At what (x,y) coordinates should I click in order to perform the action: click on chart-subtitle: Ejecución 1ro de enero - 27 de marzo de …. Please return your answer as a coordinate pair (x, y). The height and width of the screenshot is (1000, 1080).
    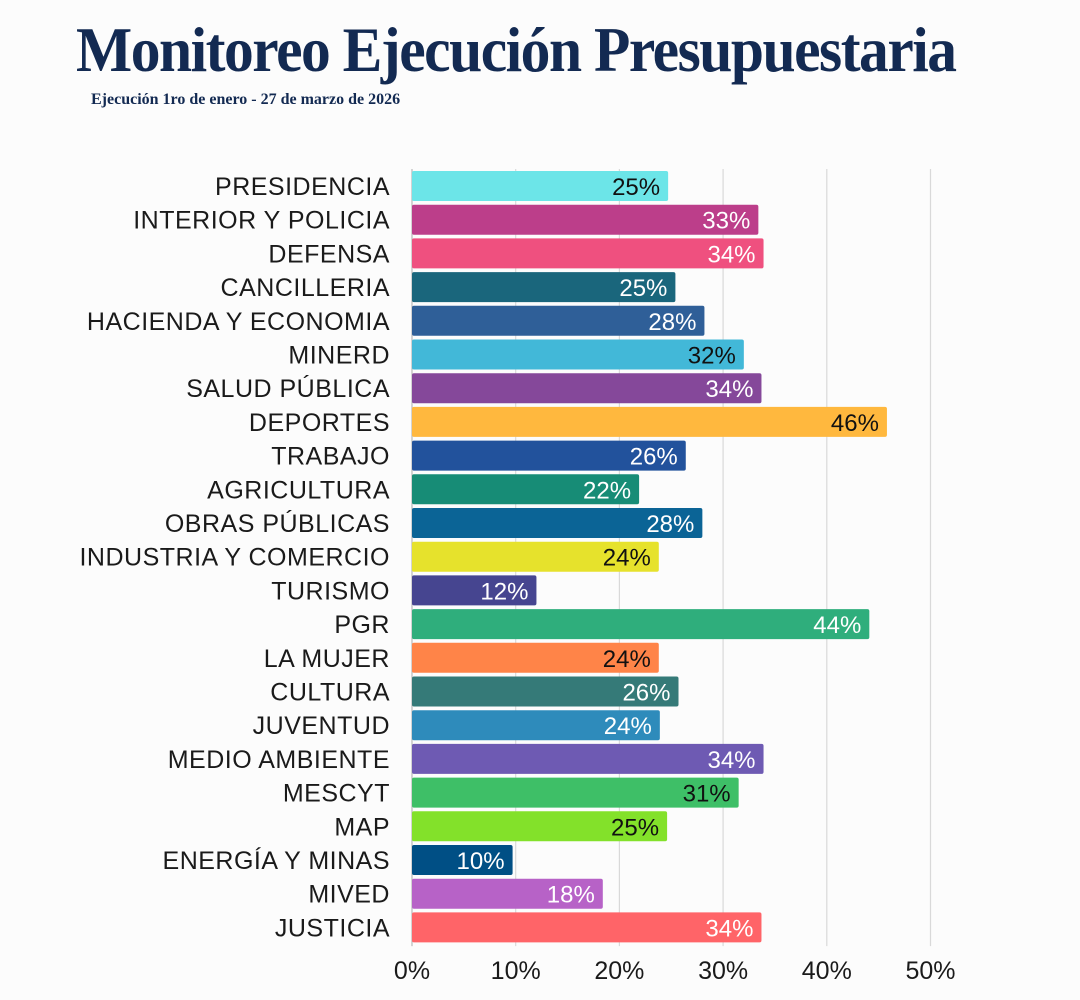
    Looking at the image, I should click on (246, 99).